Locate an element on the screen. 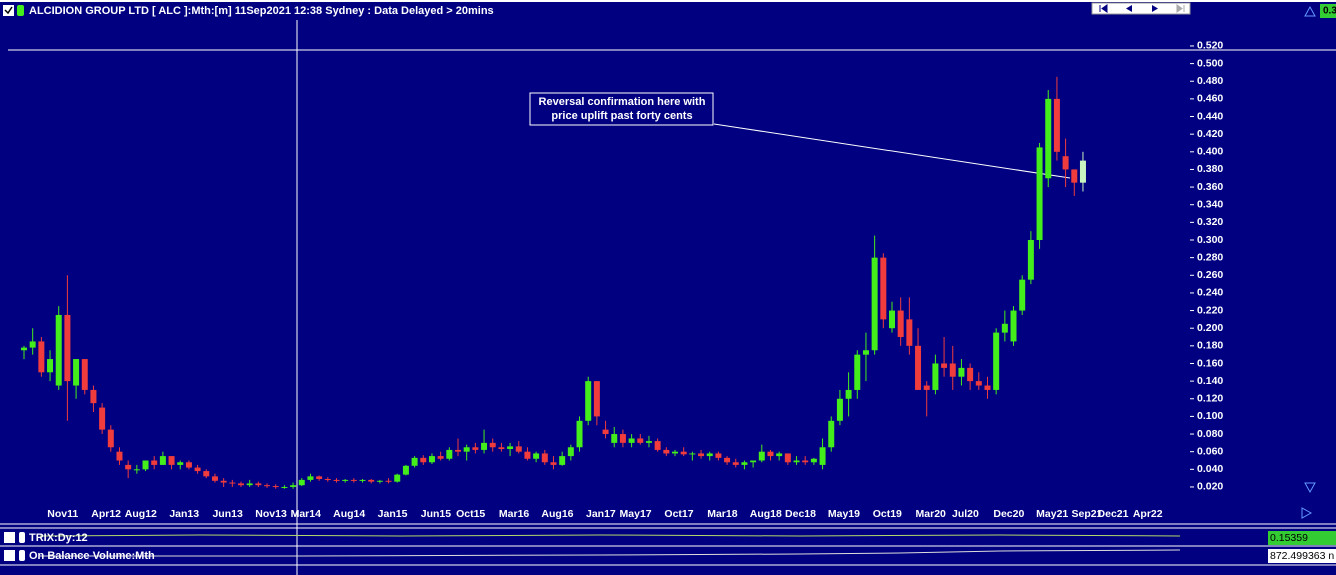  x-tick-label: Oct15 is located at coordinates (470, 514).